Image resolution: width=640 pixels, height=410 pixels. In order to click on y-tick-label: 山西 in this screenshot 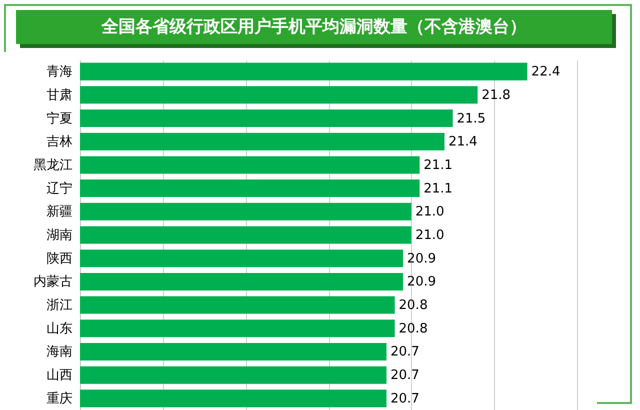, I will do `click(59, 376)`.